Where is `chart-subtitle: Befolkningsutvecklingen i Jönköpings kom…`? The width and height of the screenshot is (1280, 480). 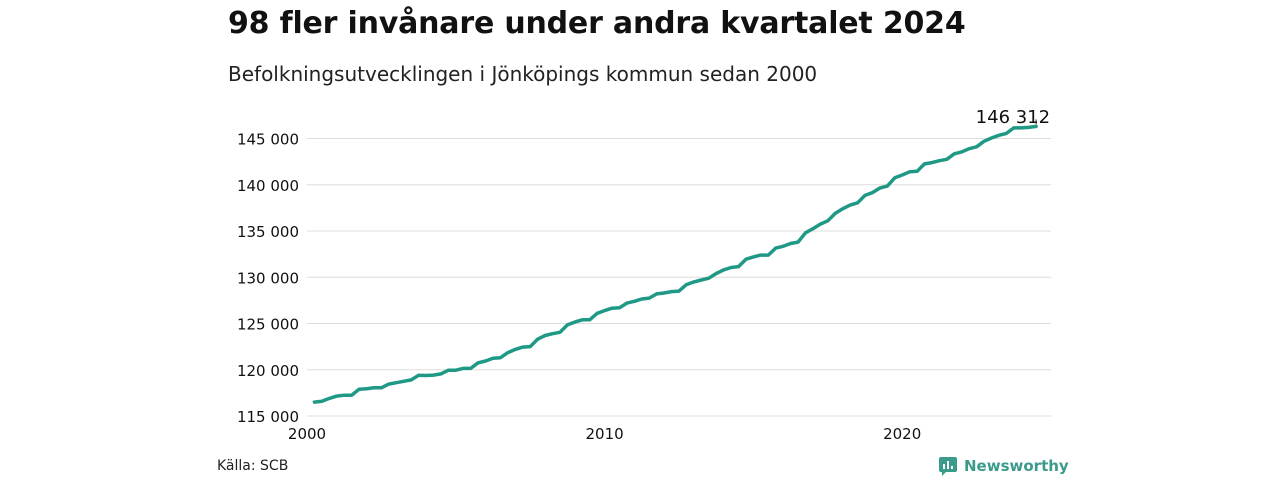 chart-subtitle: Befolkningsutvecklingen i Jönköpings kom… is located at coordinates (523, 74).